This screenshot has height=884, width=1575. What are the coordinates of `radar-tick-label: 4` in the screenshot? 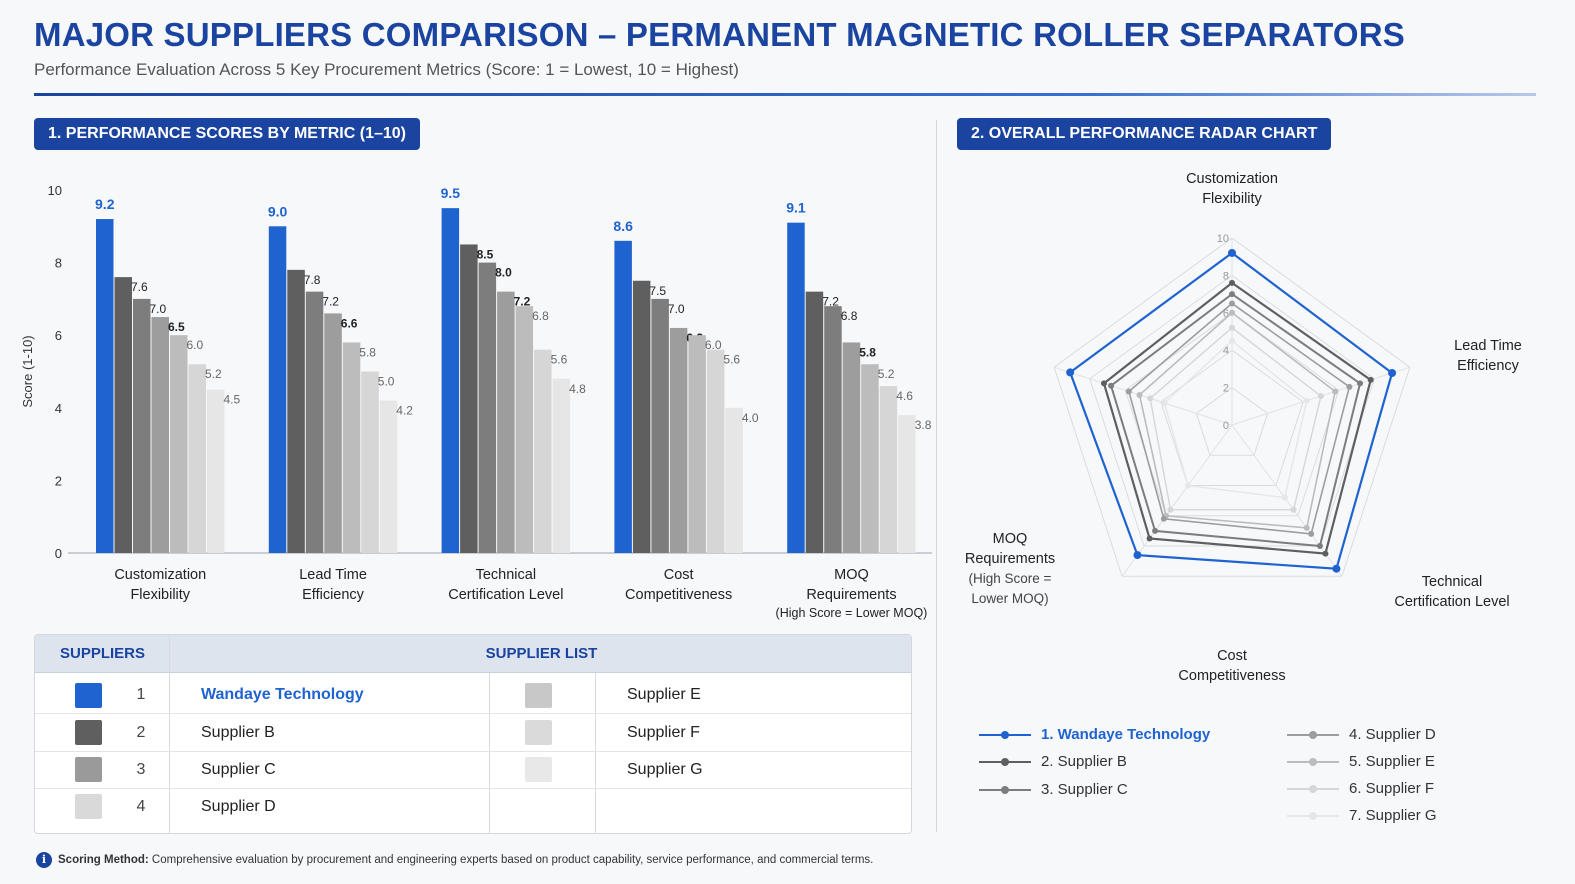 It's located at (1226, 351).